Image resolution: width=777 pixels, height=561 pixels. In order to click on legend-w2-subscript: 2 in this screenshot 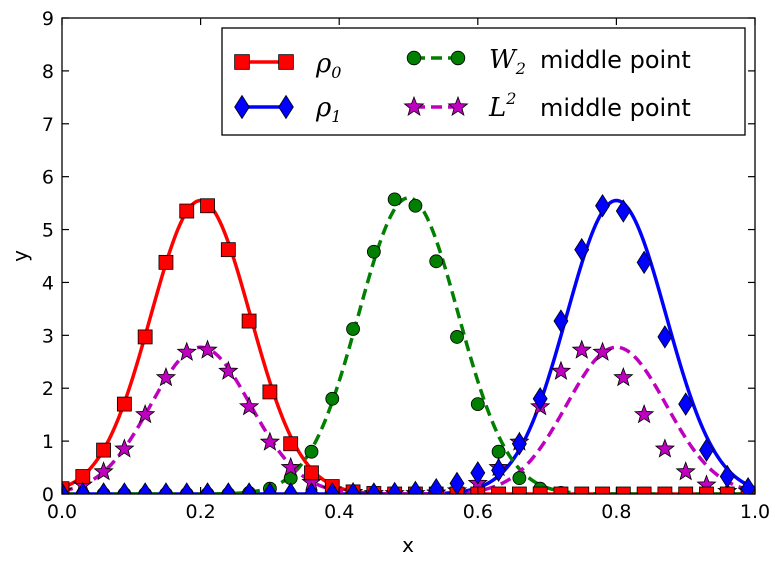, I will do `click(520, 68)`.